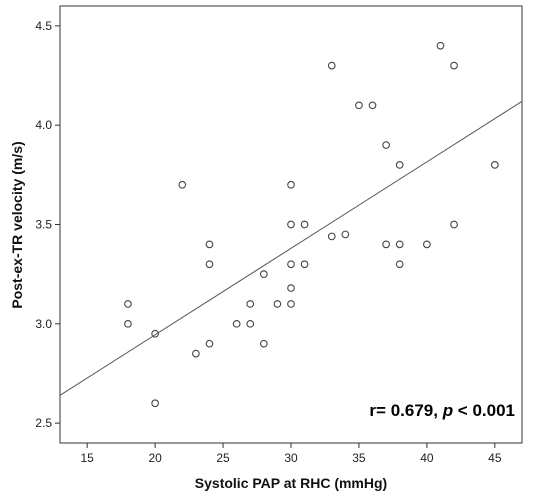  I want to click on x-tick-label: 25, so click(223, 458).